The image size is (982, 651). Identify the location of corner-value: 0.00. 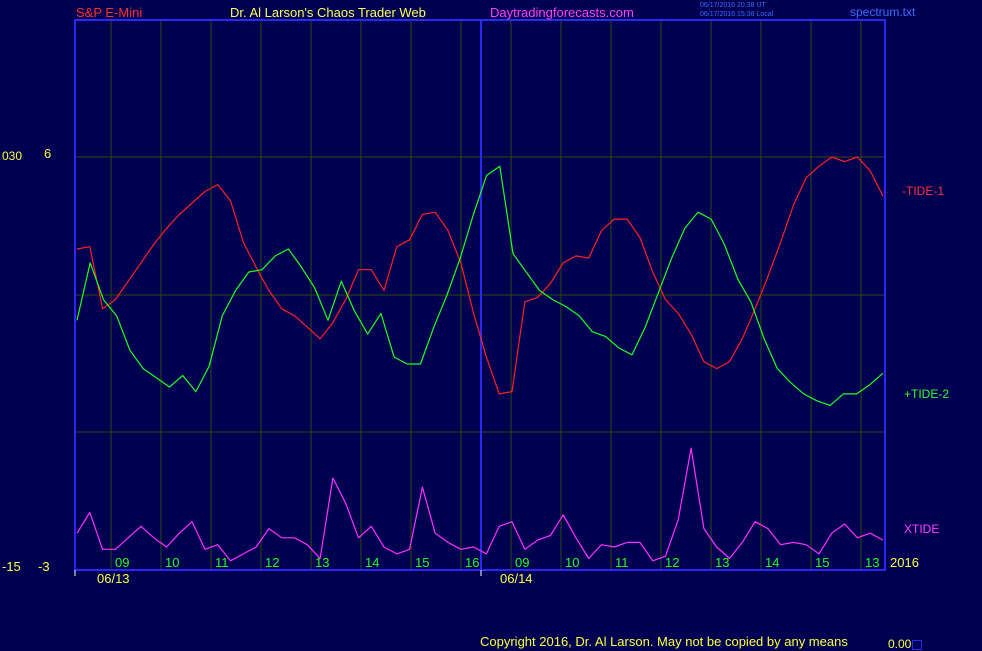
(900, 644).